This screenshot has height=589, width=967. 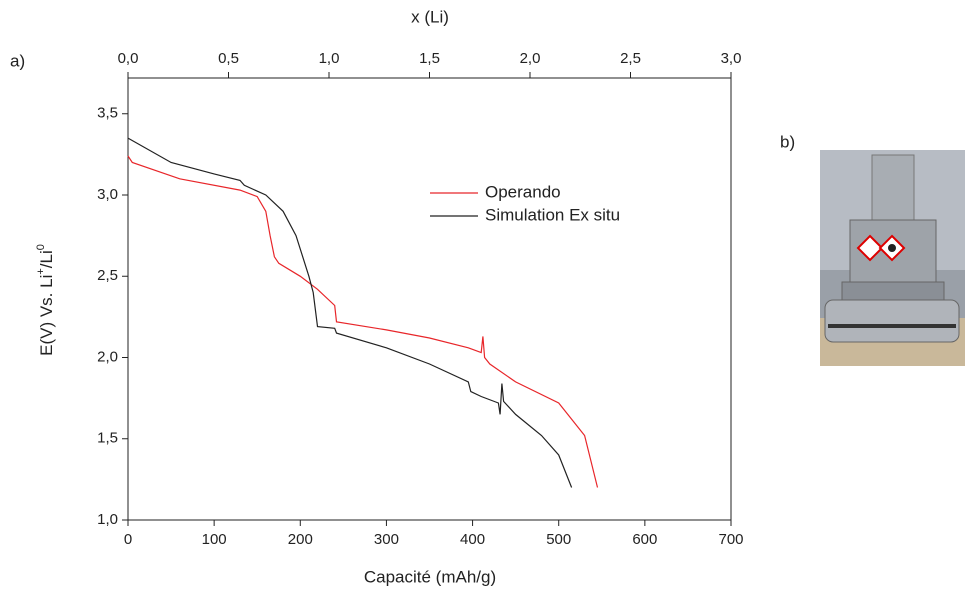 I want to click on x-tick-label: 300, so click(x=386, y=539).